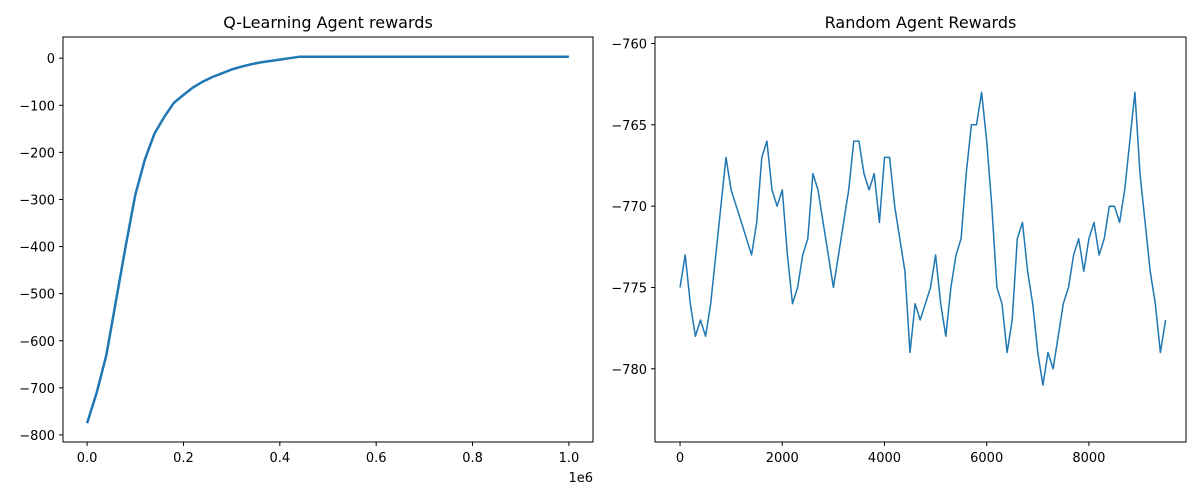  What do you see at coordinates (37, 389) in the screenshot?
I see `y-tick-label: −700` at bounding box center [37, 389].